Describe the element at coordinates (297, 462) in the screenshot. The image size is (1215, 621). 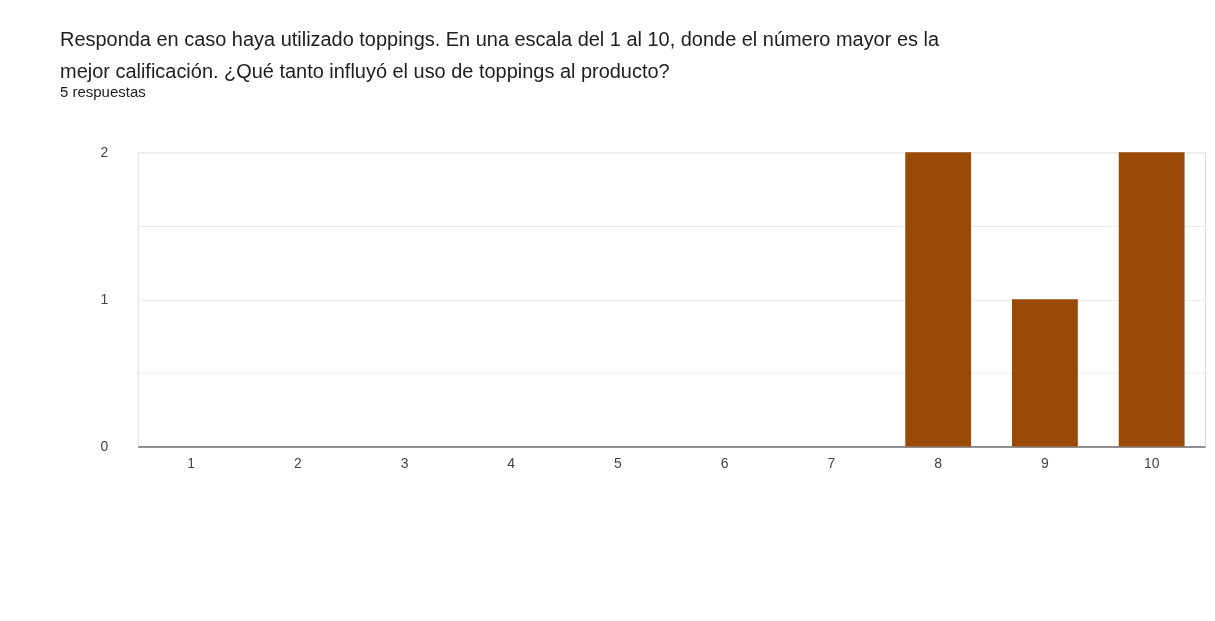
I see `x-tick-label: 2` at that location.